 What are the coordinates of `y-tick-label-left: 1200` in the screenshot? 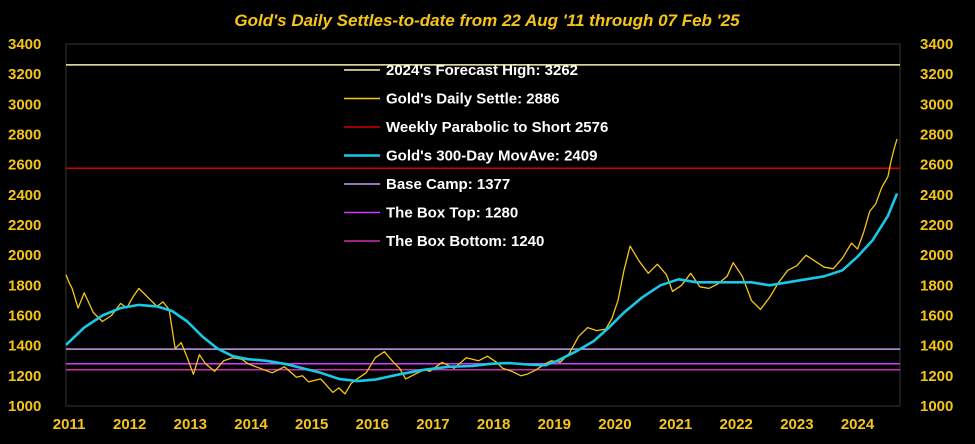 It's located at (24, 376).